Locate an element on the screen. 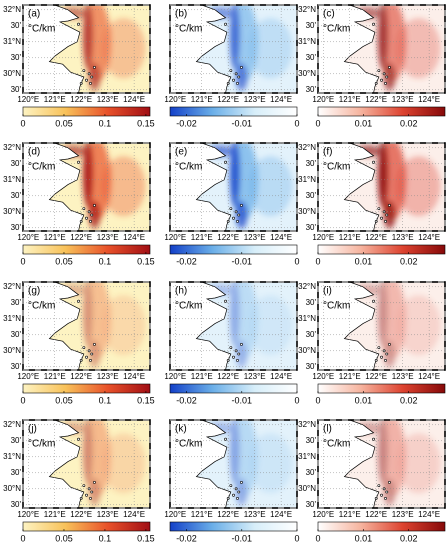 The width and height of the screenshot is (448, 555). colorbar-tick-label: 0.15 is located at coordinates (146, 538).